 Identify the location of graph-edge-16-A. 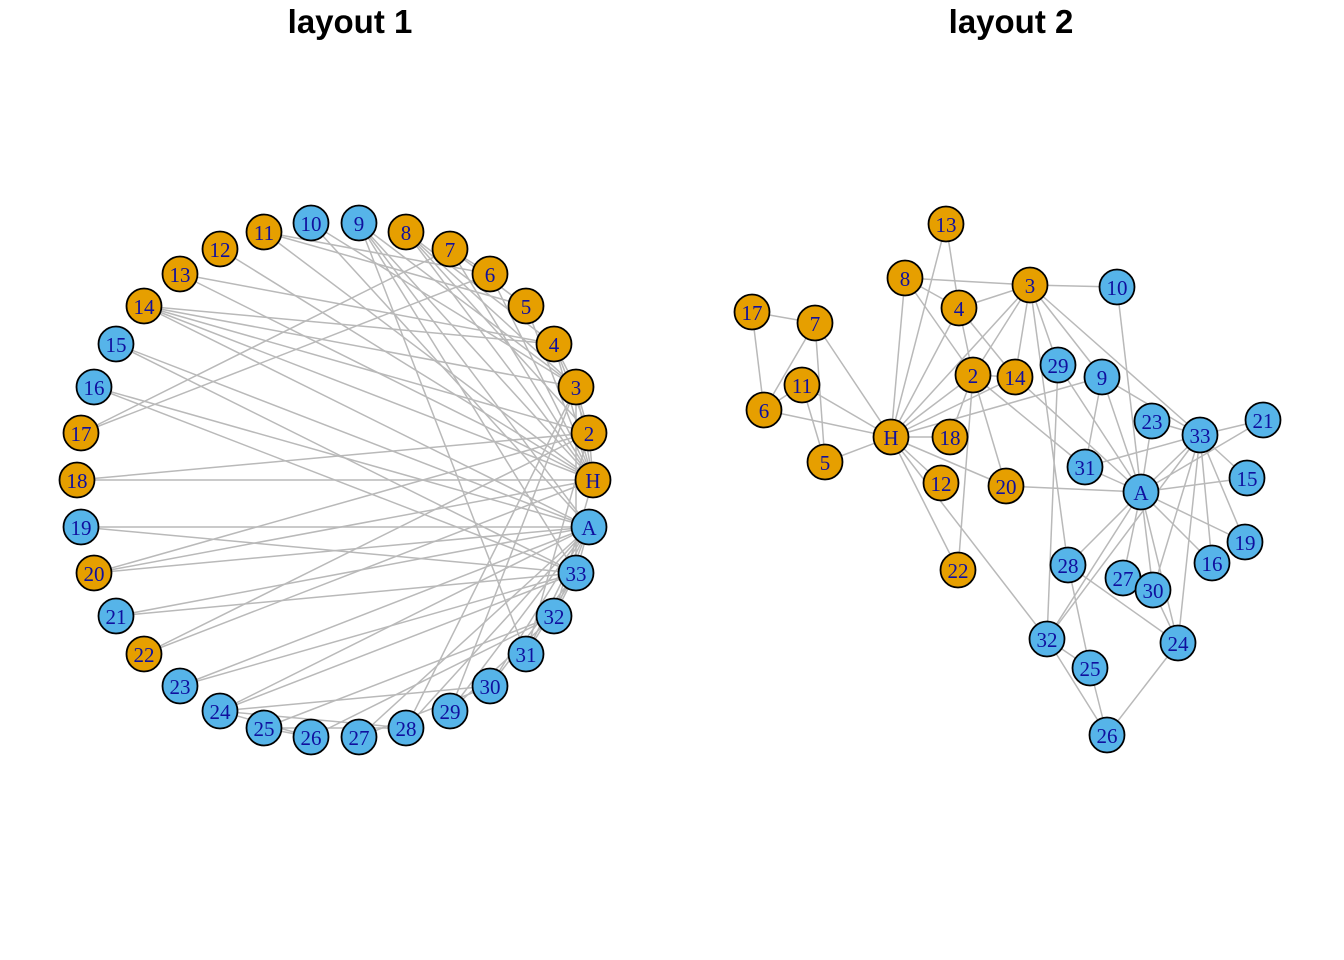
(341, 457).